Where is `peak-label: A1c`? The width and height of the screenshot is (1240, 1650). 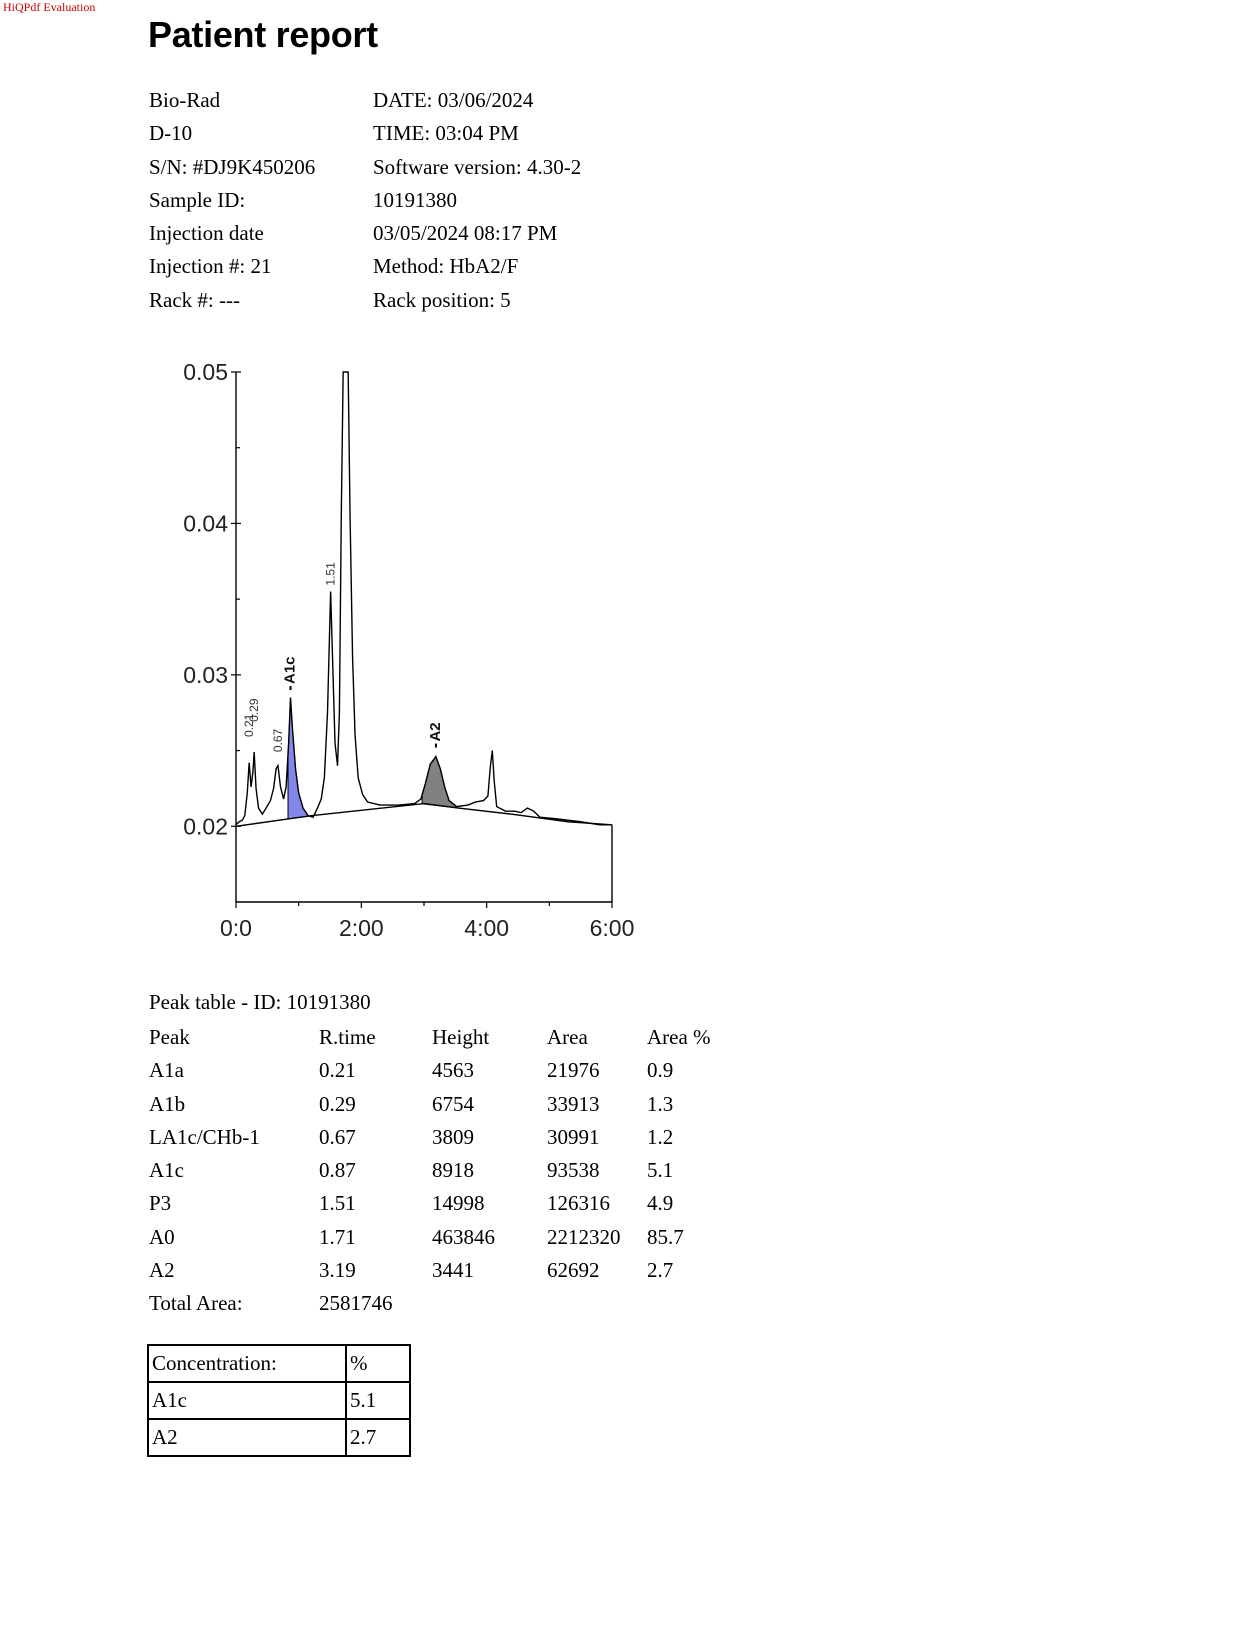
peak-label: A1c is located at coordinates (290, 670).